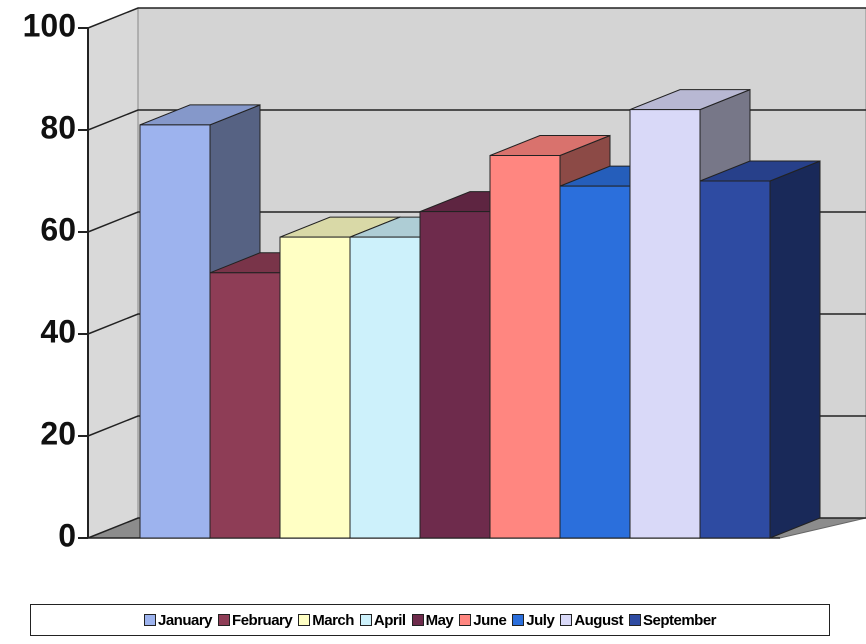 The width and height of the screenshot is (866, 644). What do you see at coordinates (67, 535) in the screenshot?
I see `y-tick-label: 0` at bounding box center [67, 535].